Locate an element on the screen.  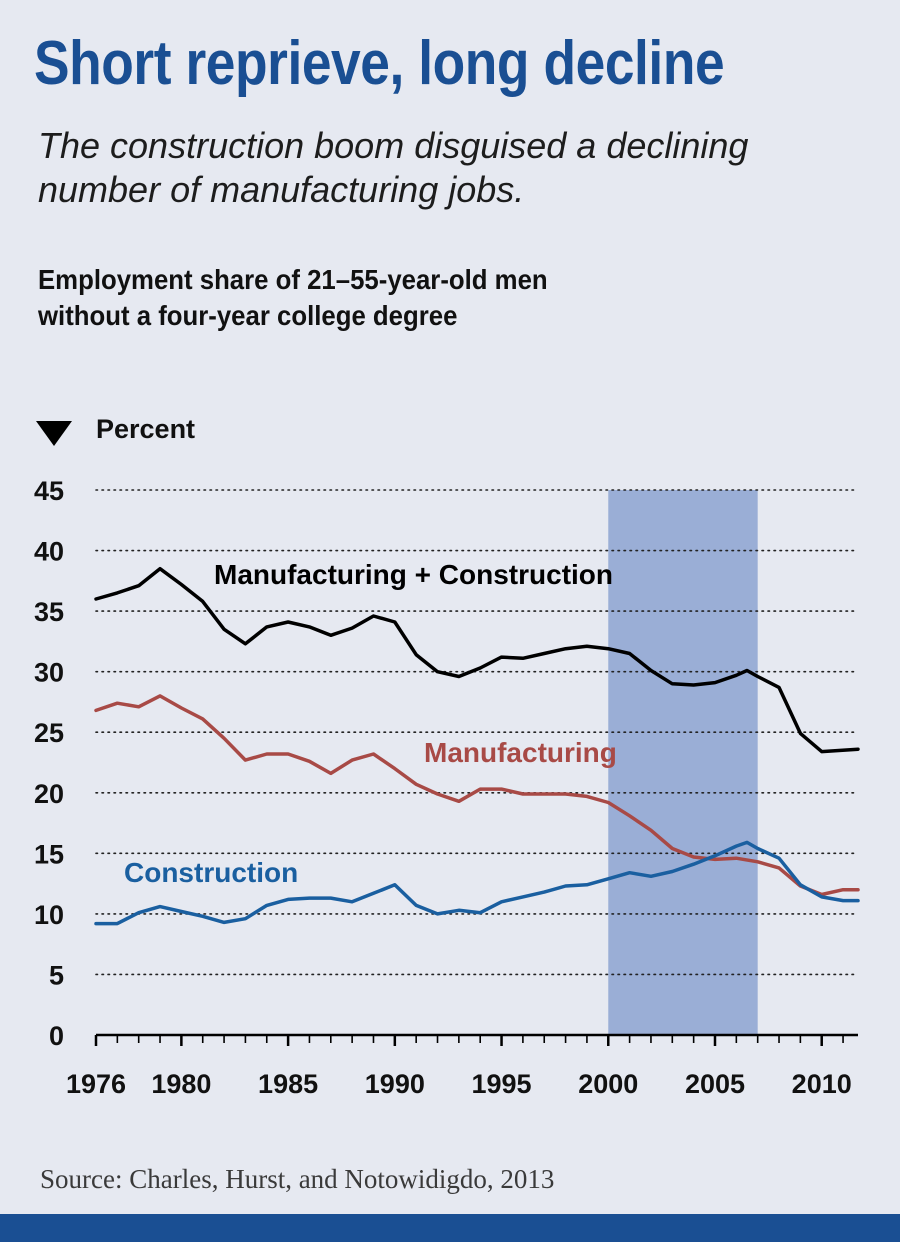
x-tick-label: 1976 is located at coordinates (96, 1084).